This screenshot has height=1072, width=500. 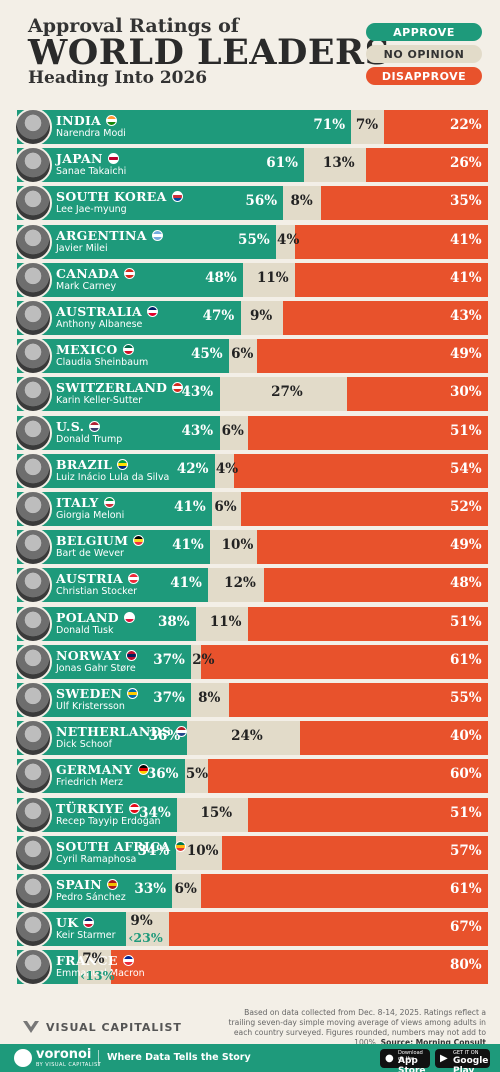 I want to click on country-label-canada: CANADA, so click(x=96, y=273).